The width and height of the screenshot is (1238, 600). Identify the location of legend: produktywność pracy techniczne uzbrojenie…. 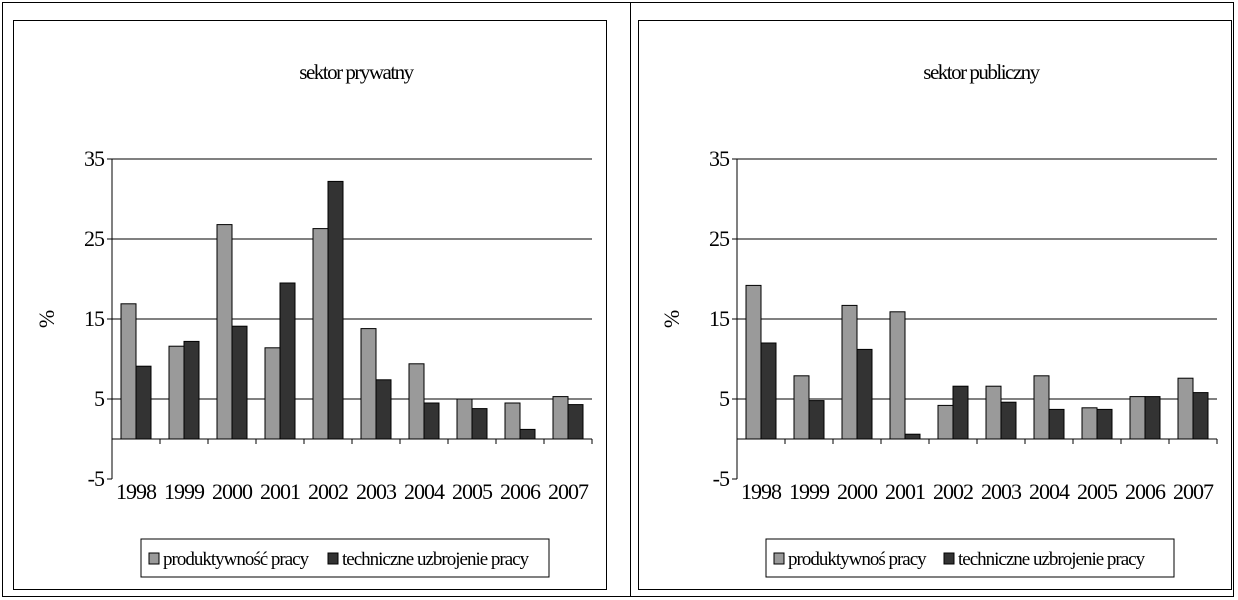
(345, 558).